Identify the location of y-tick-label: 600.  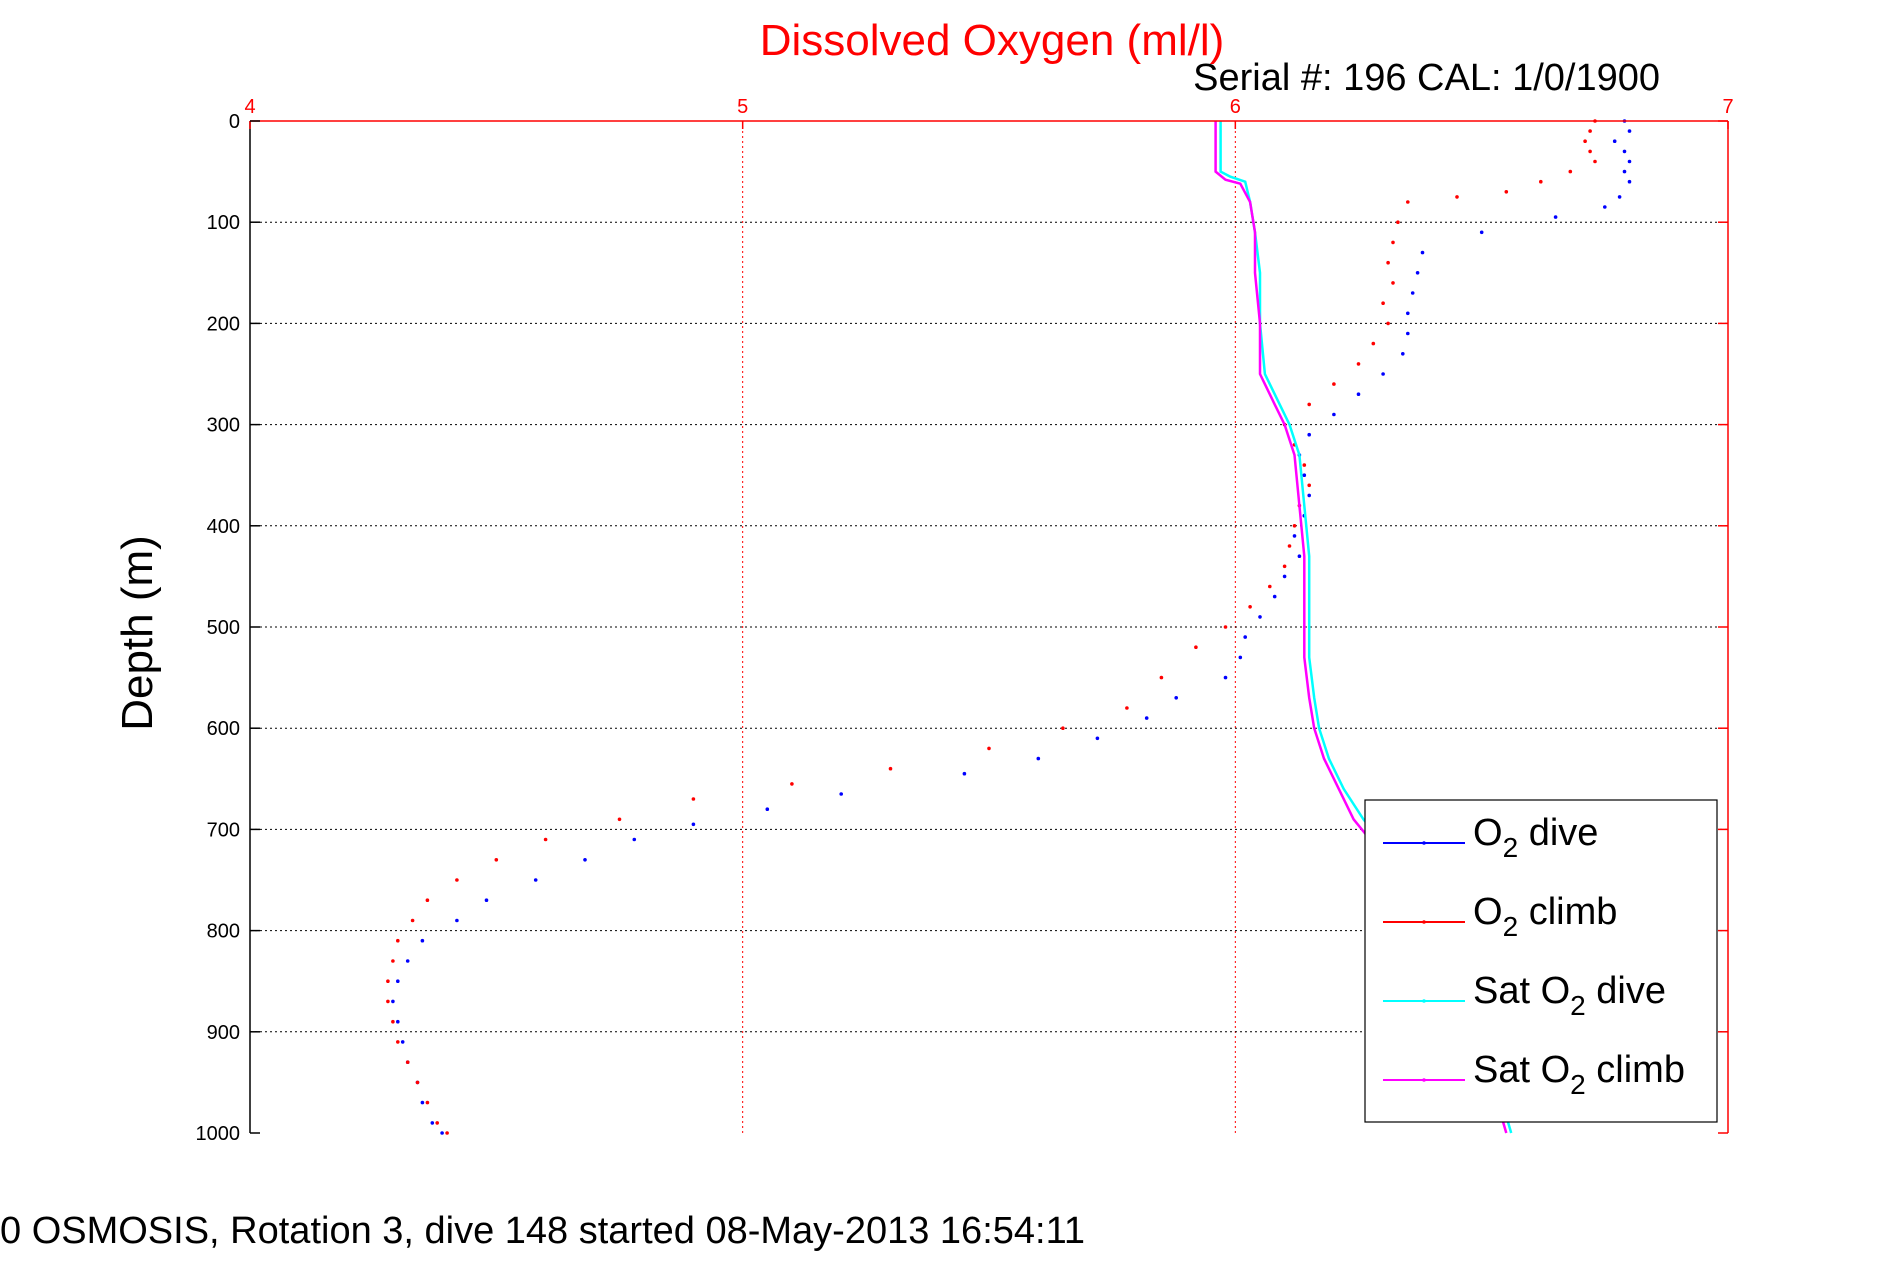
(223, 729).